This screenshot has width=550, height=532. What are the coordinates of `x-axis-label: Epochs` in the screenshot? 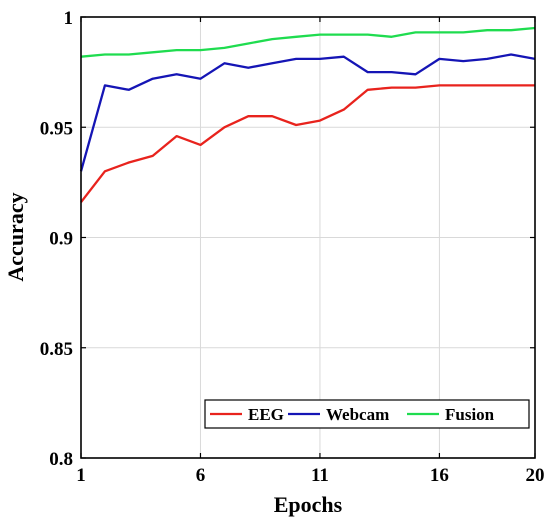 It's located at (308, 504).